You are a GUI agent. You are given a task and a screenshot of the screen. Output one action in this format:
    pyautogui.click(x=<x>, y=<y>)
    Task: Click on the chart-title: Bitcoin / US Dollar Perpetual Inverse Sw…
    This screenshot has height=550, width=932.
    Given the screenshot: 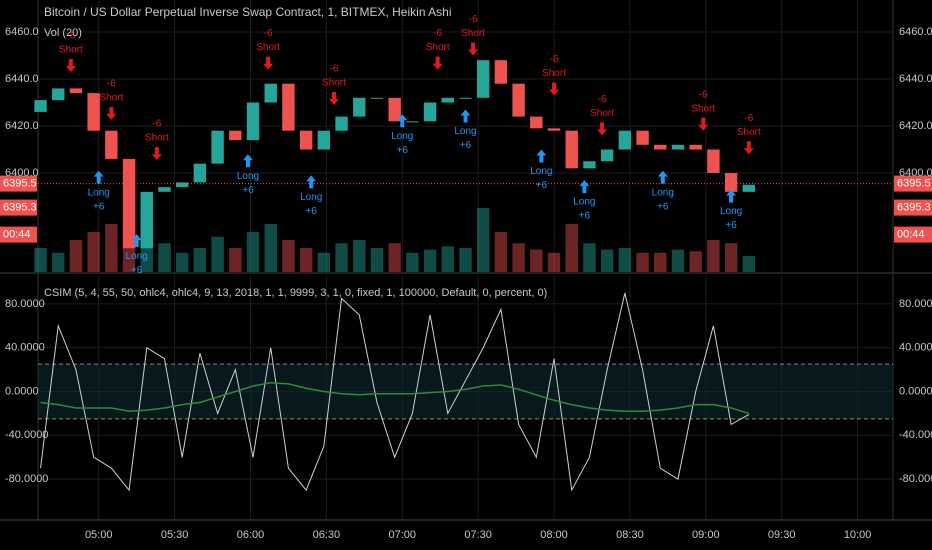 What is the action you would take?
    pyautogui.click(x=248, y=12)
    